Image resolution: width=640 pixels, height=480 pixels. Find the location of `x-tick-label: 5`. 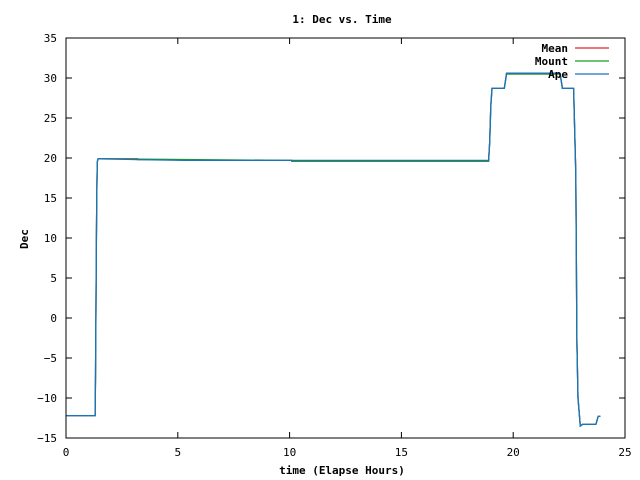

x-tick-label: 5 is located at coordinates (177, 452).